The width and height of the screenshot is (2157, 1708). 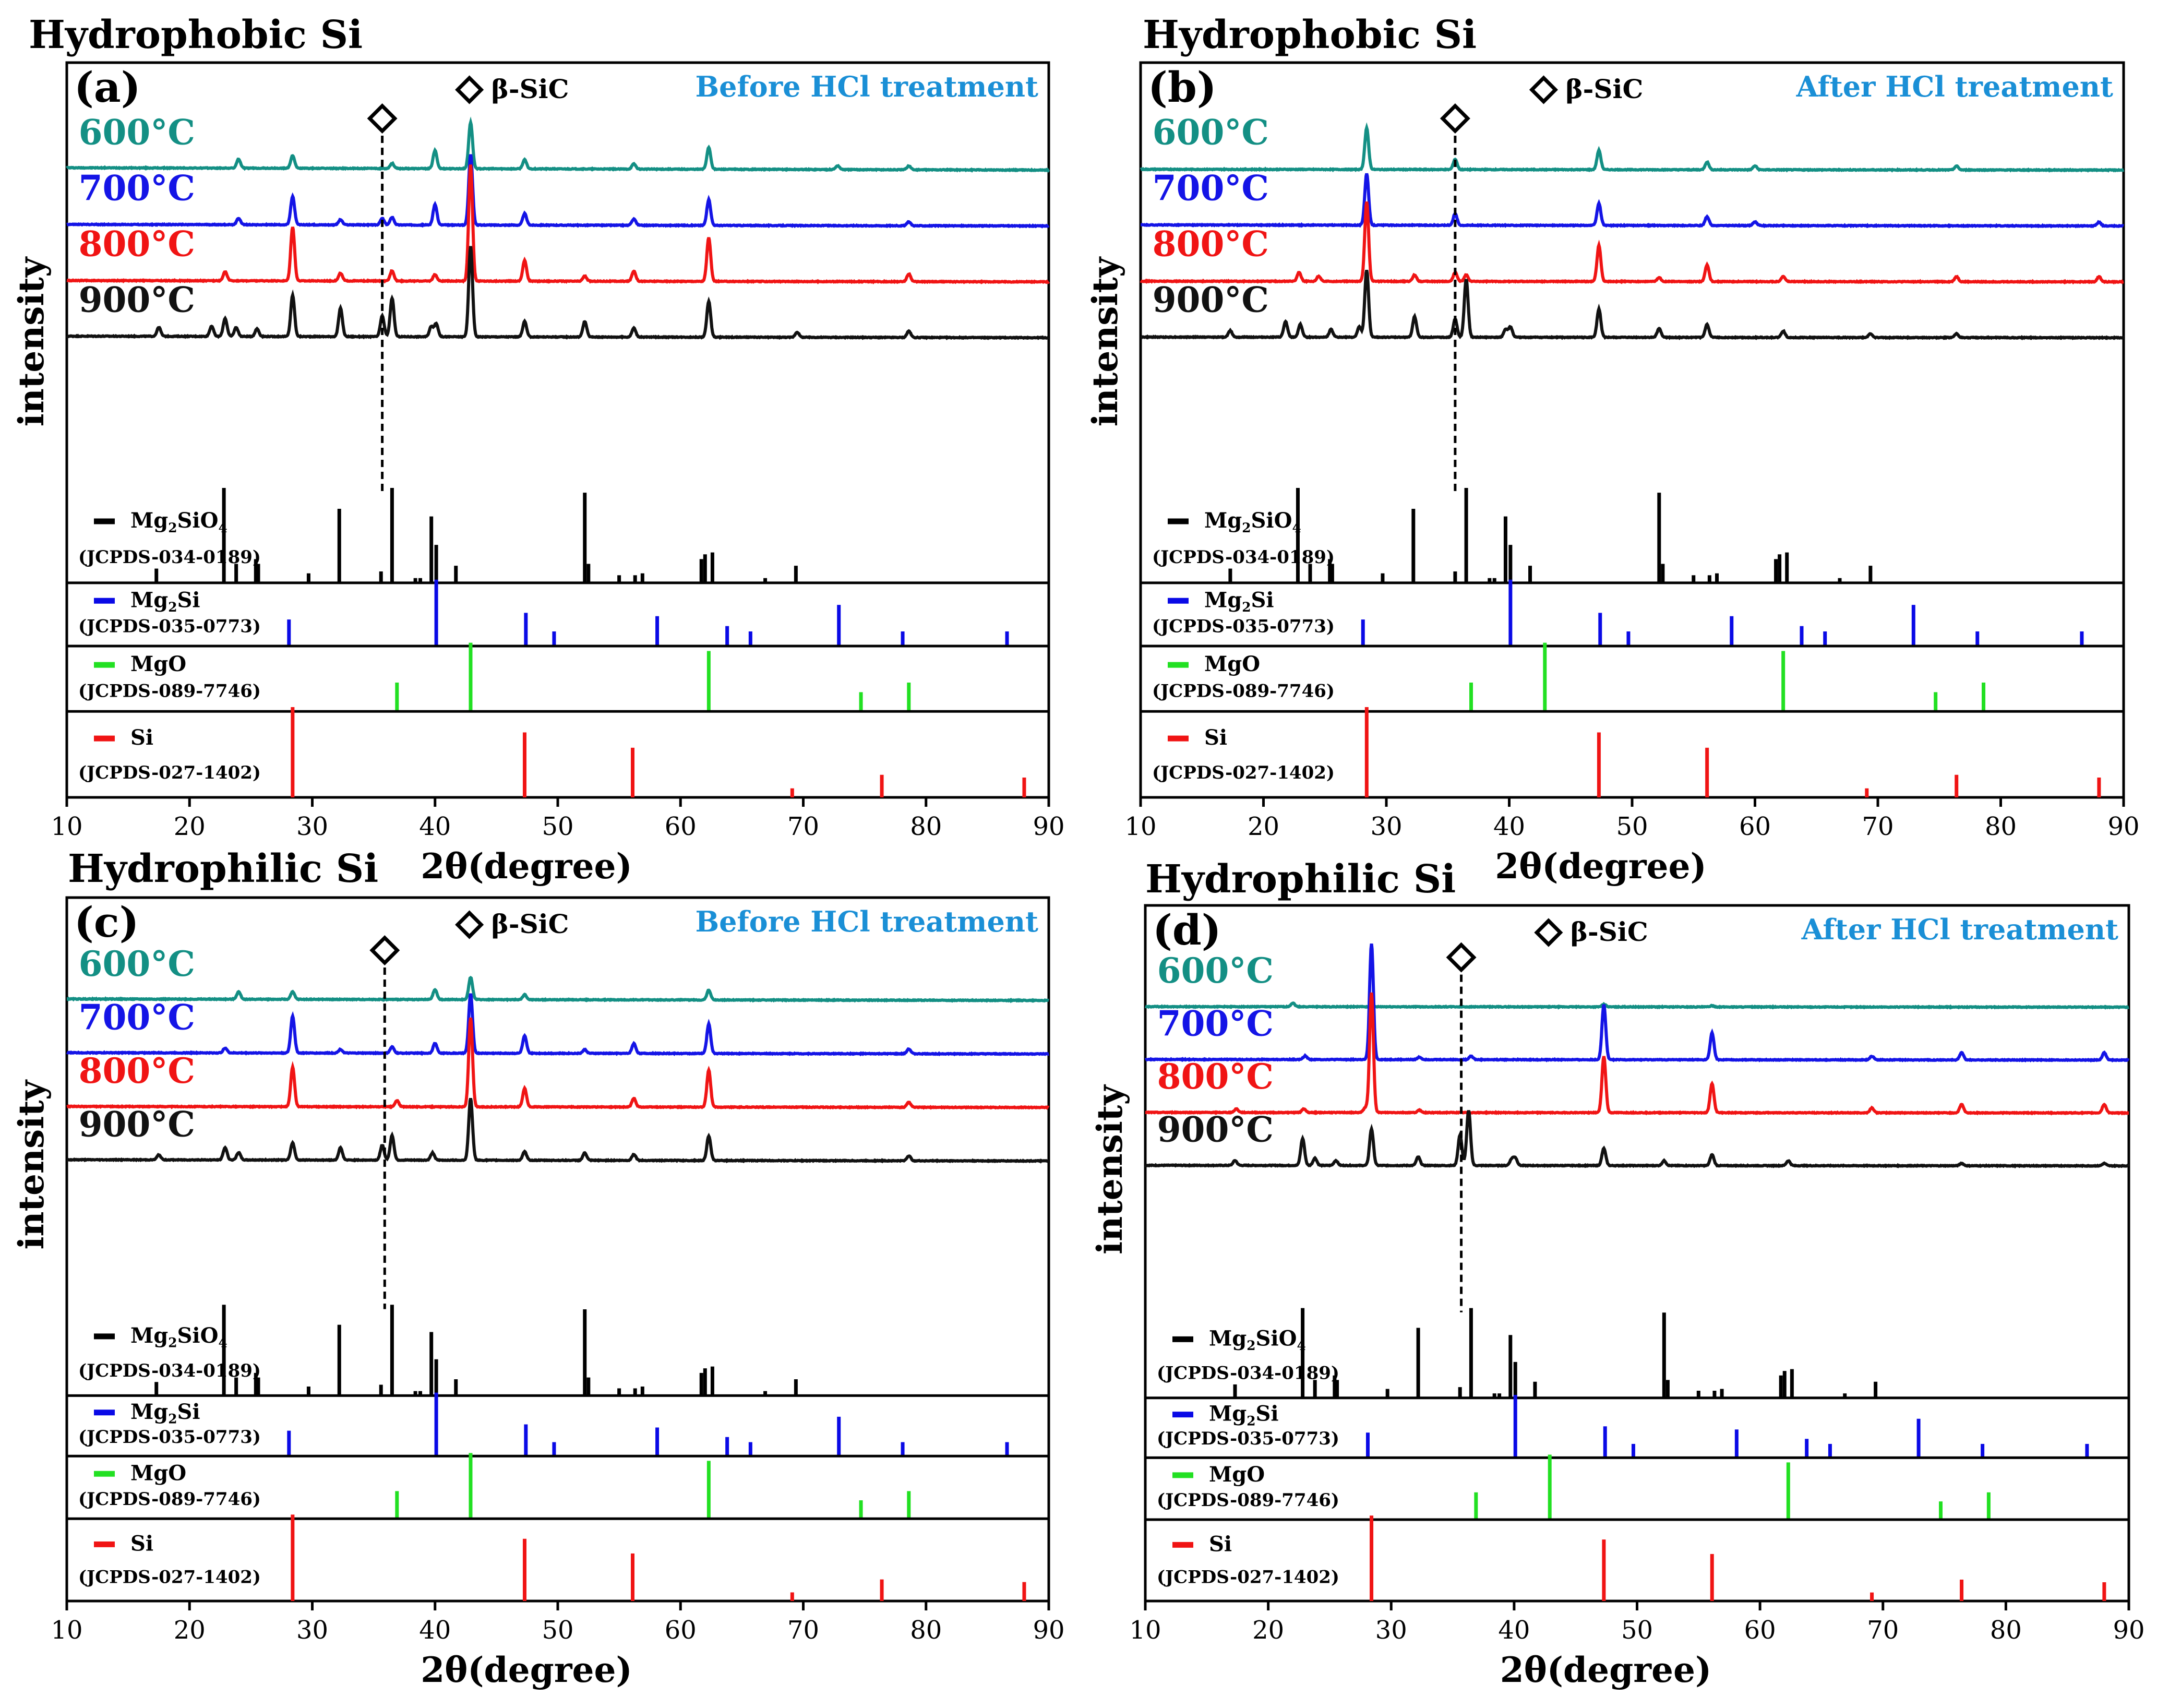 I want to click on panel-label: (c), so click(x=107, y=922).